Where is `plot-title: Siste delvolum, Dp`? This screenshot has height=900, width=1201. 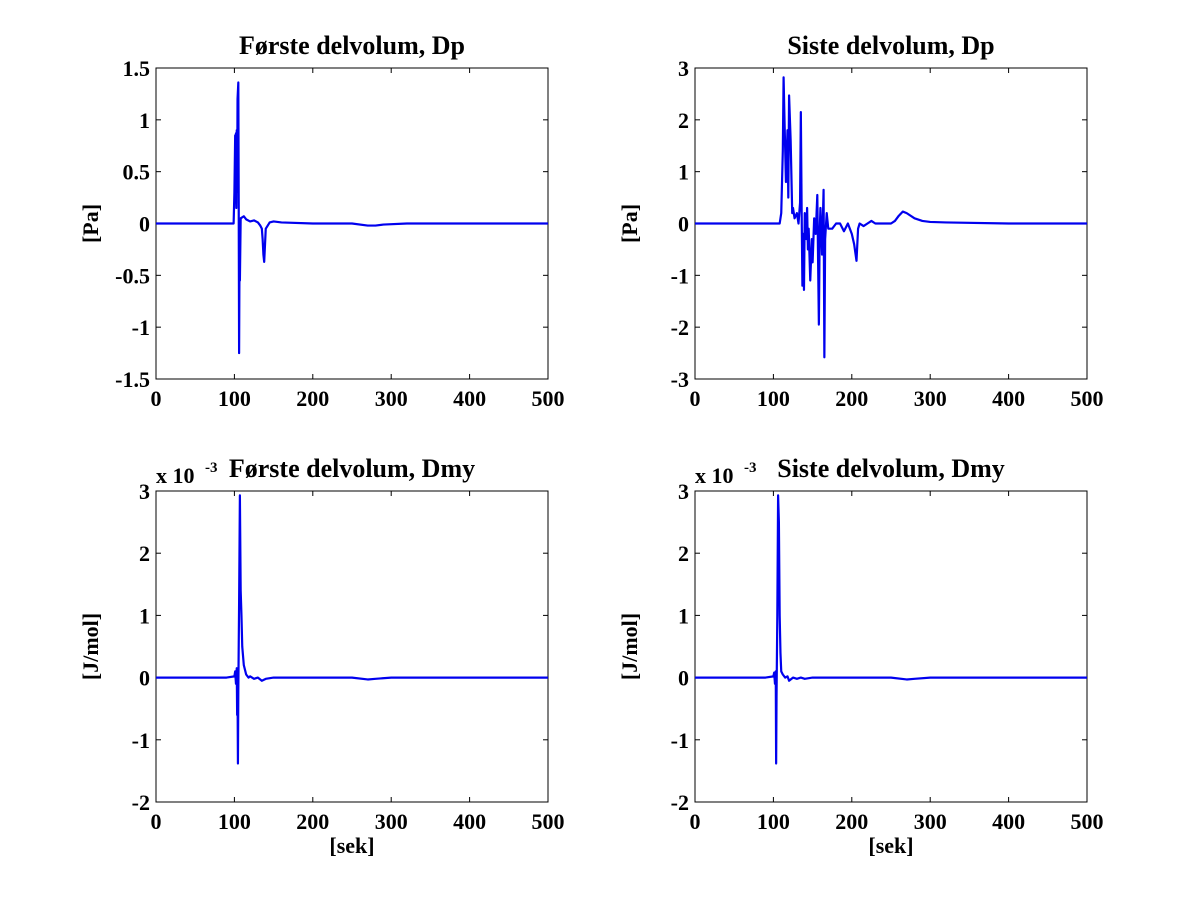
plot-title: Siste delvolum, Dp is located at coordinates (890, 45).